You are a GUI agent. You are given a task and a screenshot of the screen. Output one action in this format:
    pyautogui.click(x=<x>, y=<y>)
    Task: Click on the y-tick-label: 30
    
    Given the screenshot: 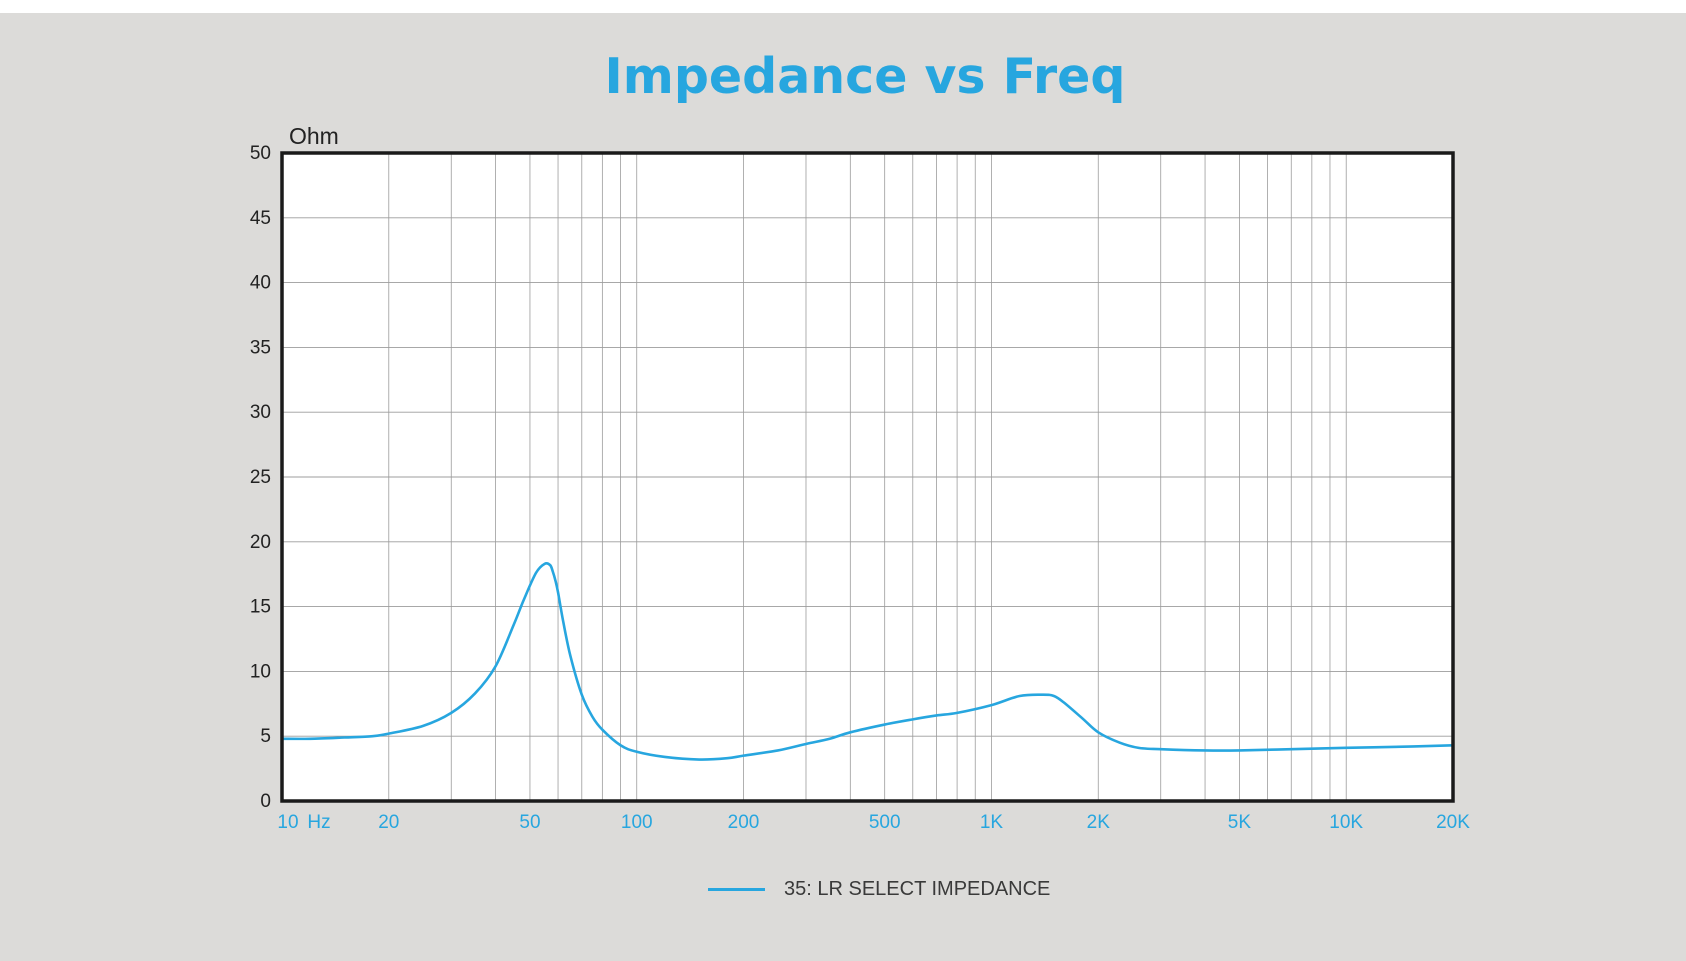 What is the action you would take?
    pyautogui.click(x=260, y=412)
    